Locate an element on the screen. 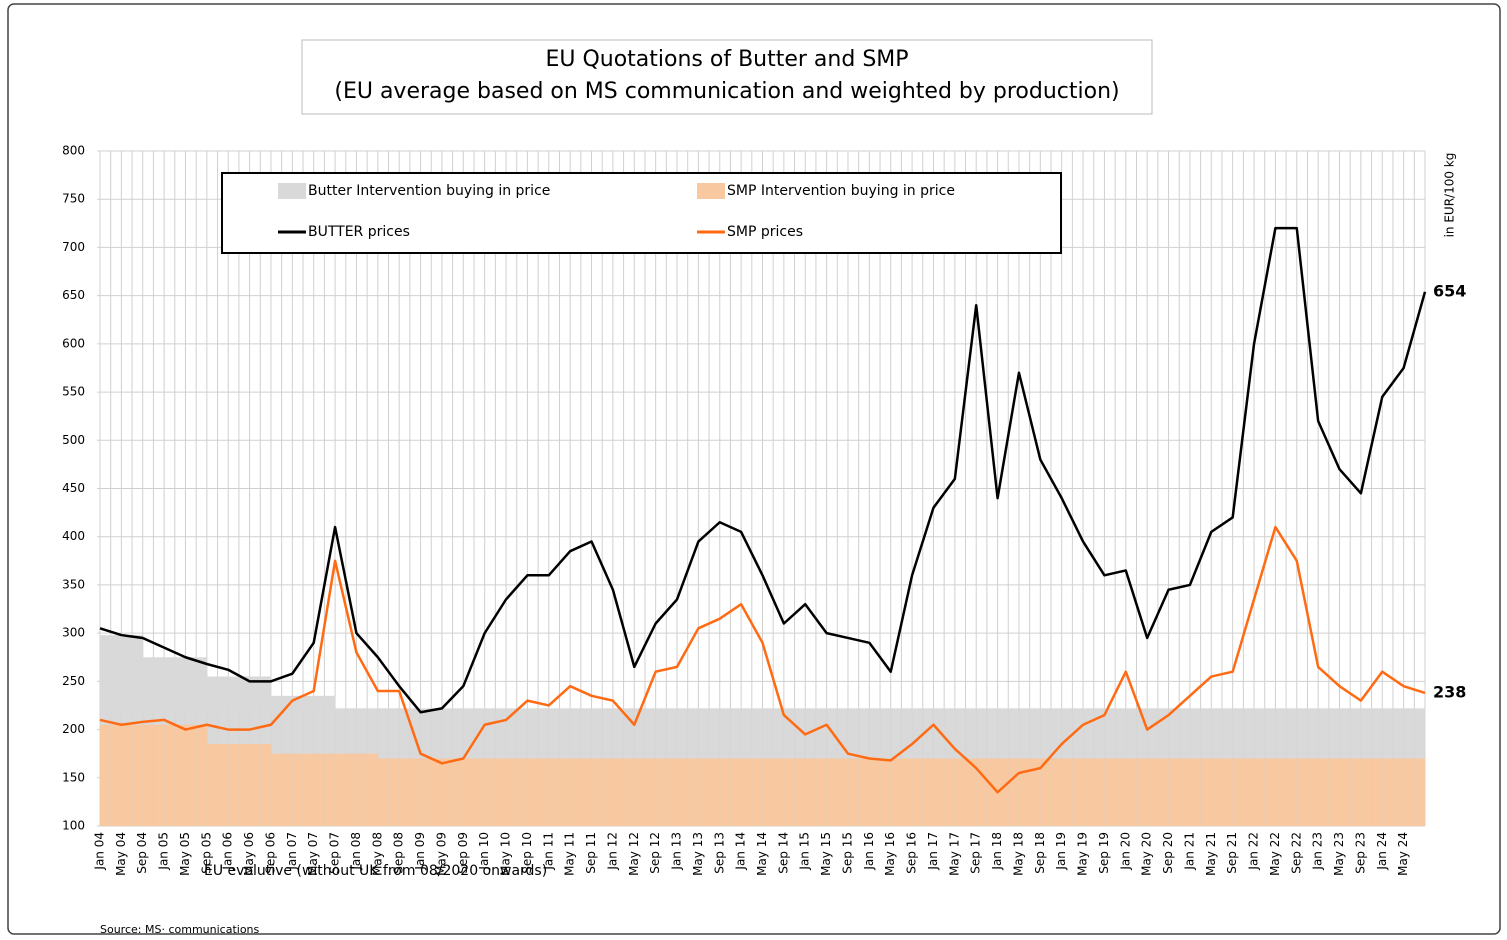 The height and width of the screenshot is (940, 1507). x-tick-label: Sep 10 is located at coordinates (527, 853).